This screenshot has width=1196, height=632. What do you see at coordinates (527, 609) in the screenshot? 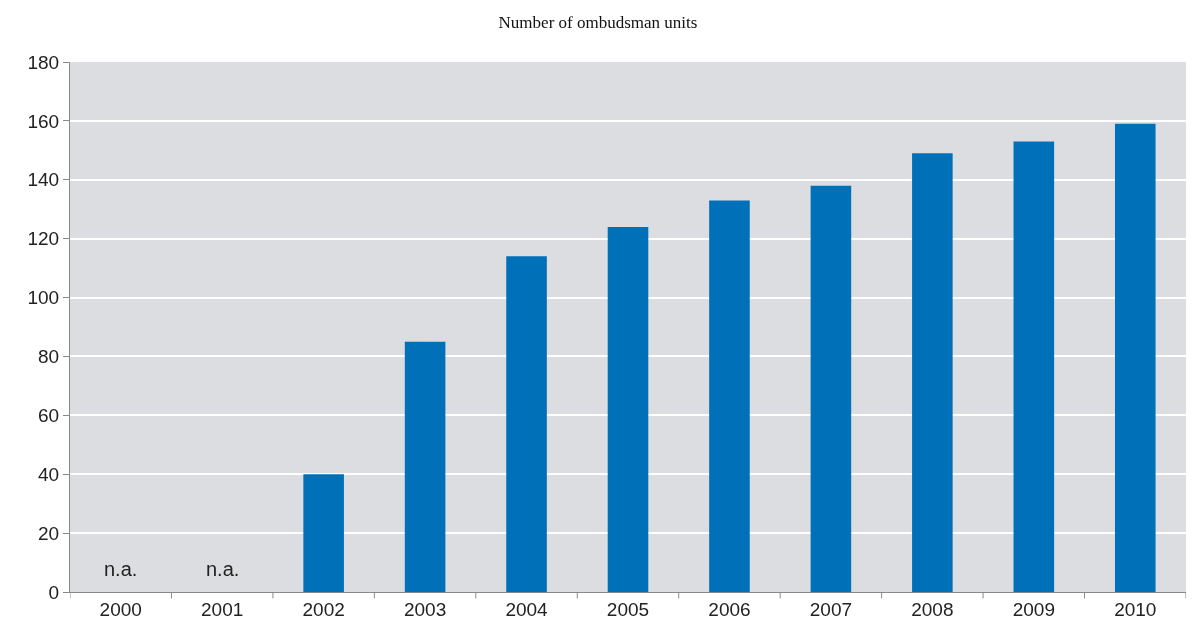
I see `x-tick-label: 2004` at bounding box center [527, 609].